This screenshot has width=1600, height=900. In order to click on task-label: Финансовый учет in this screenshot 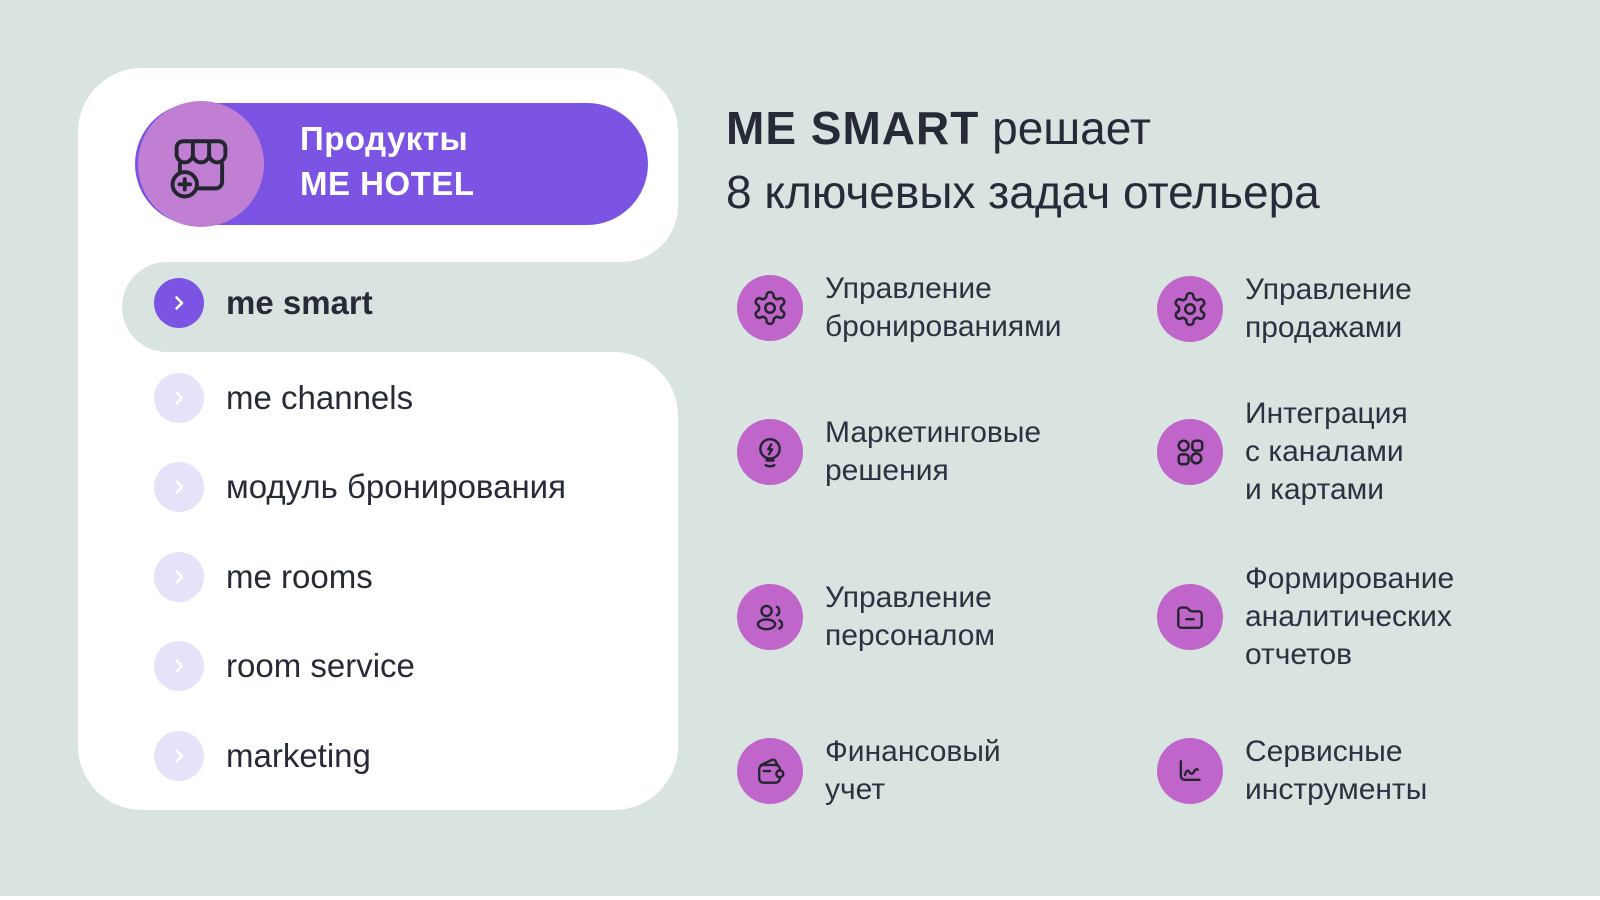, I will do `click(913, 770)`.